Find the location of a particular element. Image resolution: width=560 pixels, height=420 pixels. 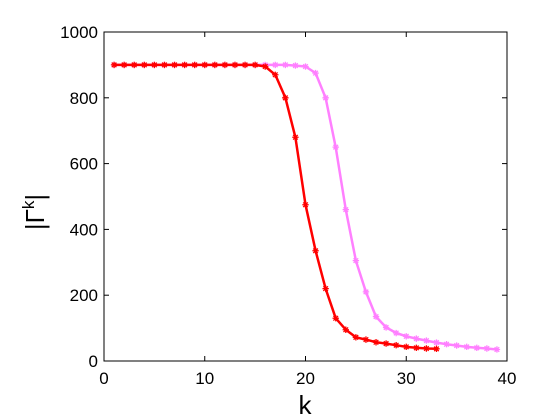

y-axis-label-sup: k is located at coordinates (28, 204).